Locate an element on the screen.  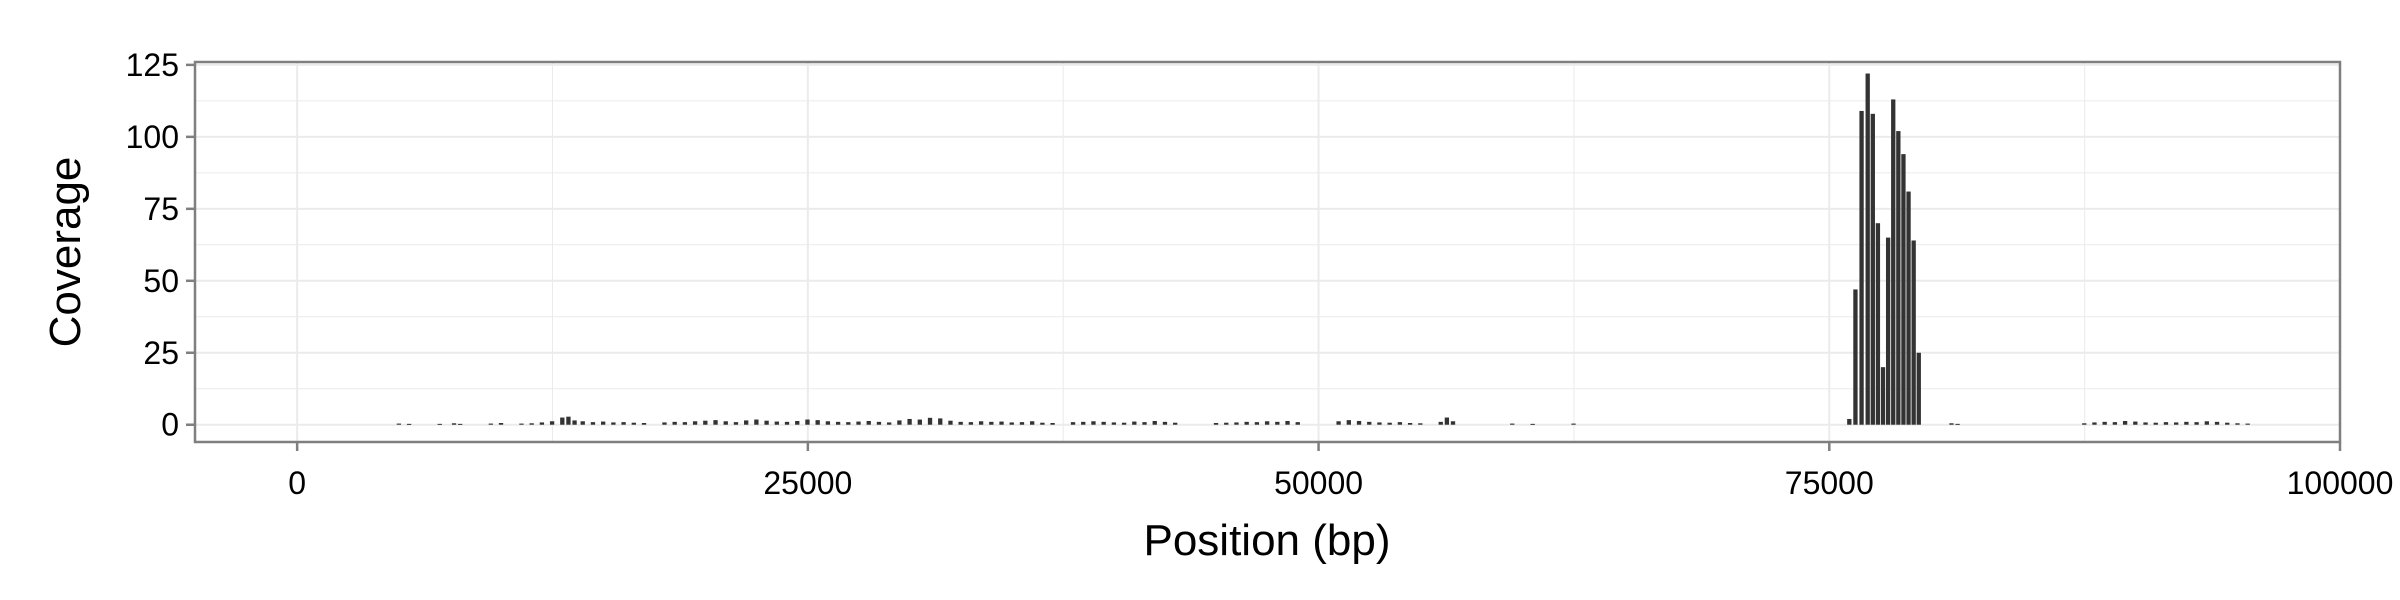
x-tick-label: 50000 is located at coordinates (1318, 483).